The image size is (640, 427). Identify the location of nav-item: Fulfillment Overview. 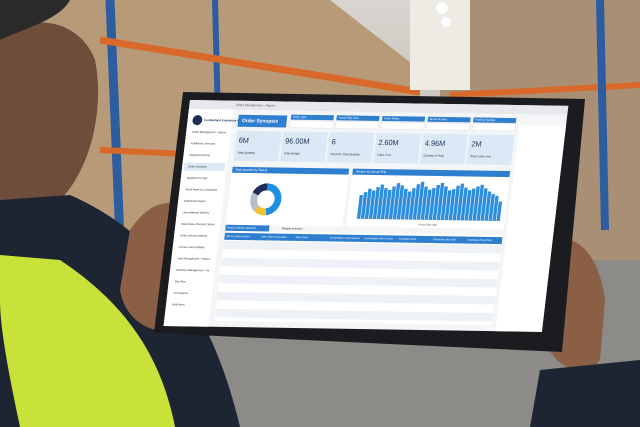
(203, 143).